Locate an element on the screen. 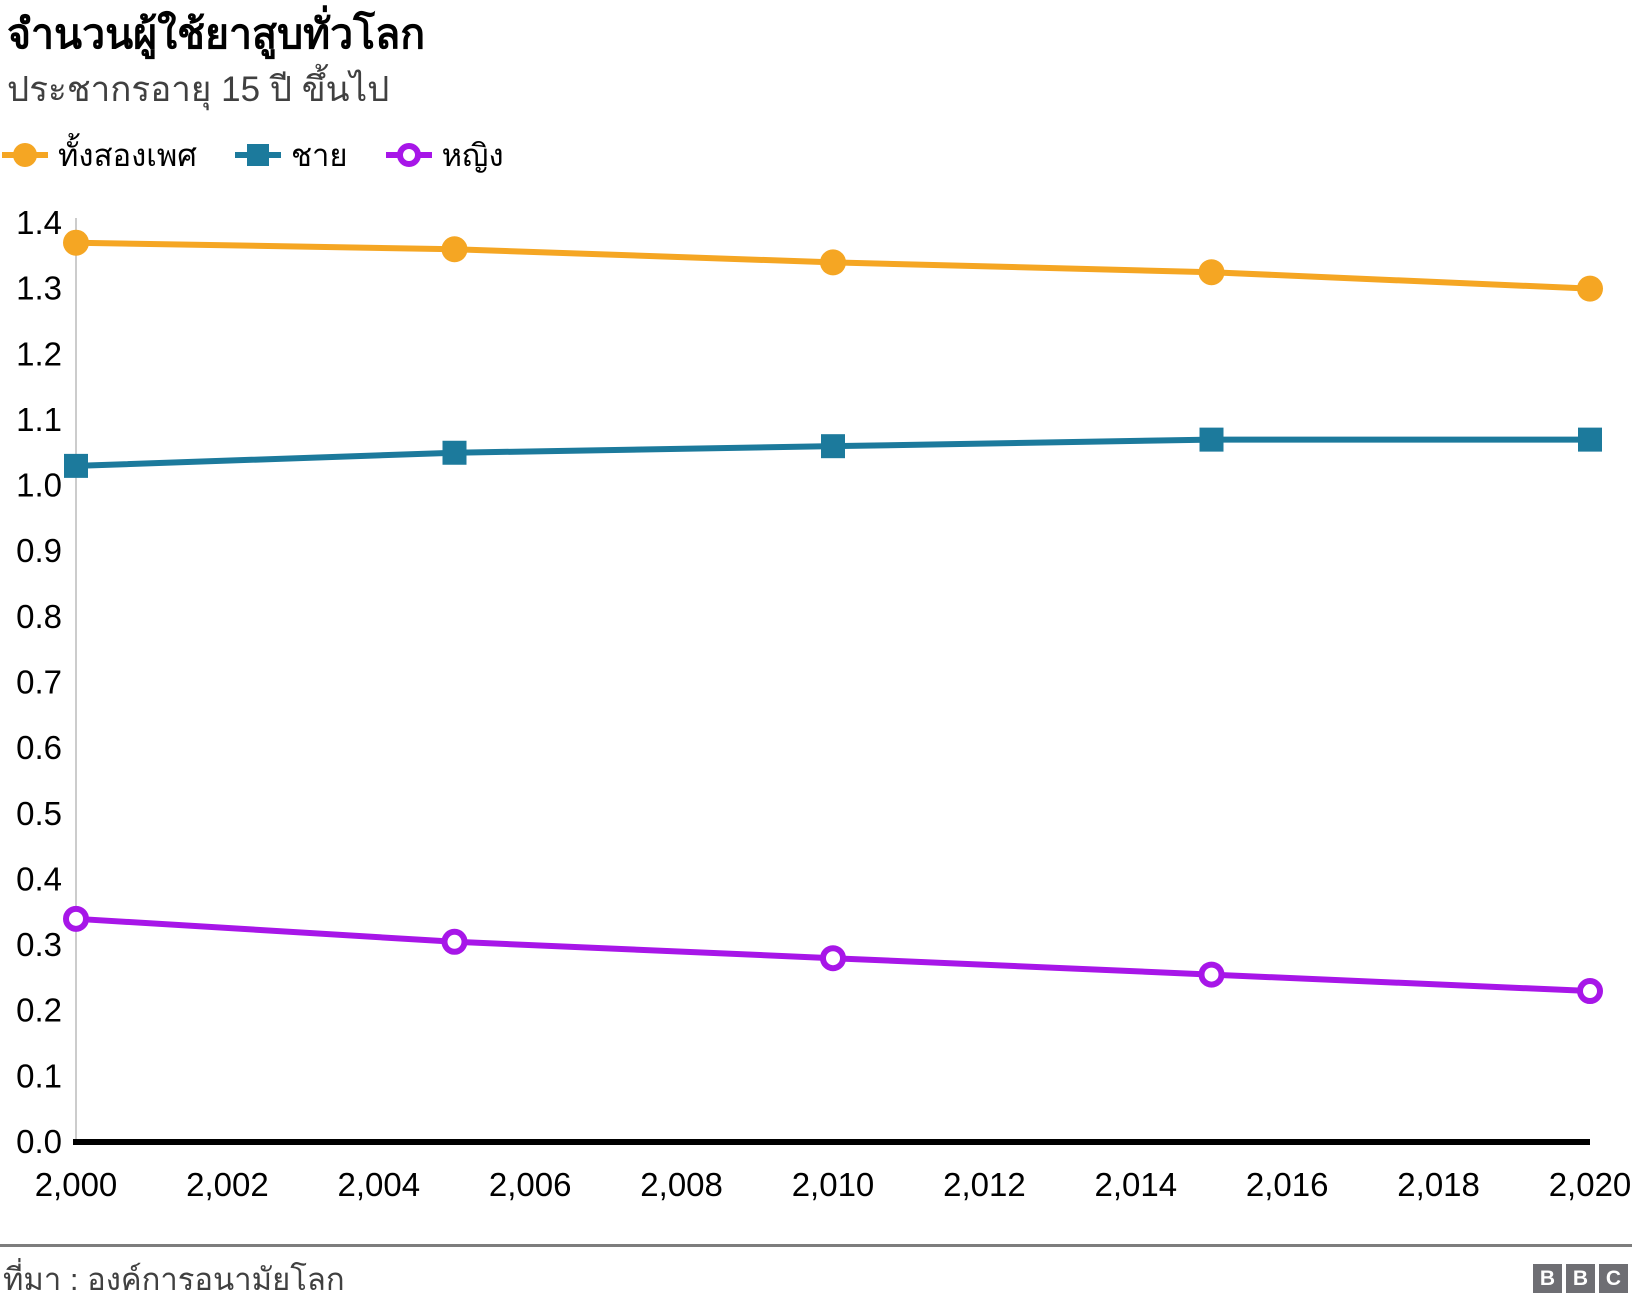 This screenshot has height=1304, width=1632. legend-item-male: ชาย is located at coordinates (291, 155).